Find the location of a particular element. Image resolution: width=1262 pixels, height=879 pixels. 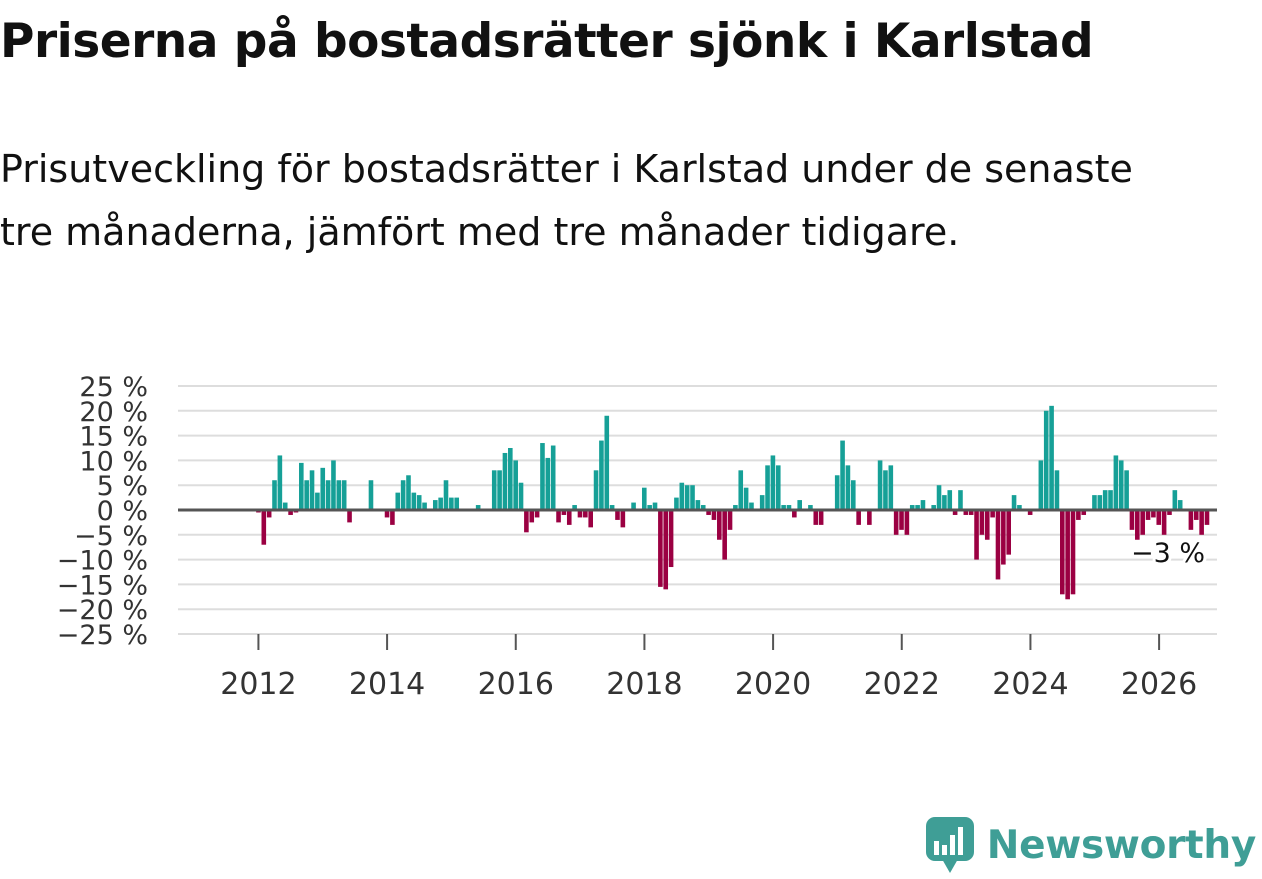

x-tick-label: 2022 is located at coordinates (902, 684).